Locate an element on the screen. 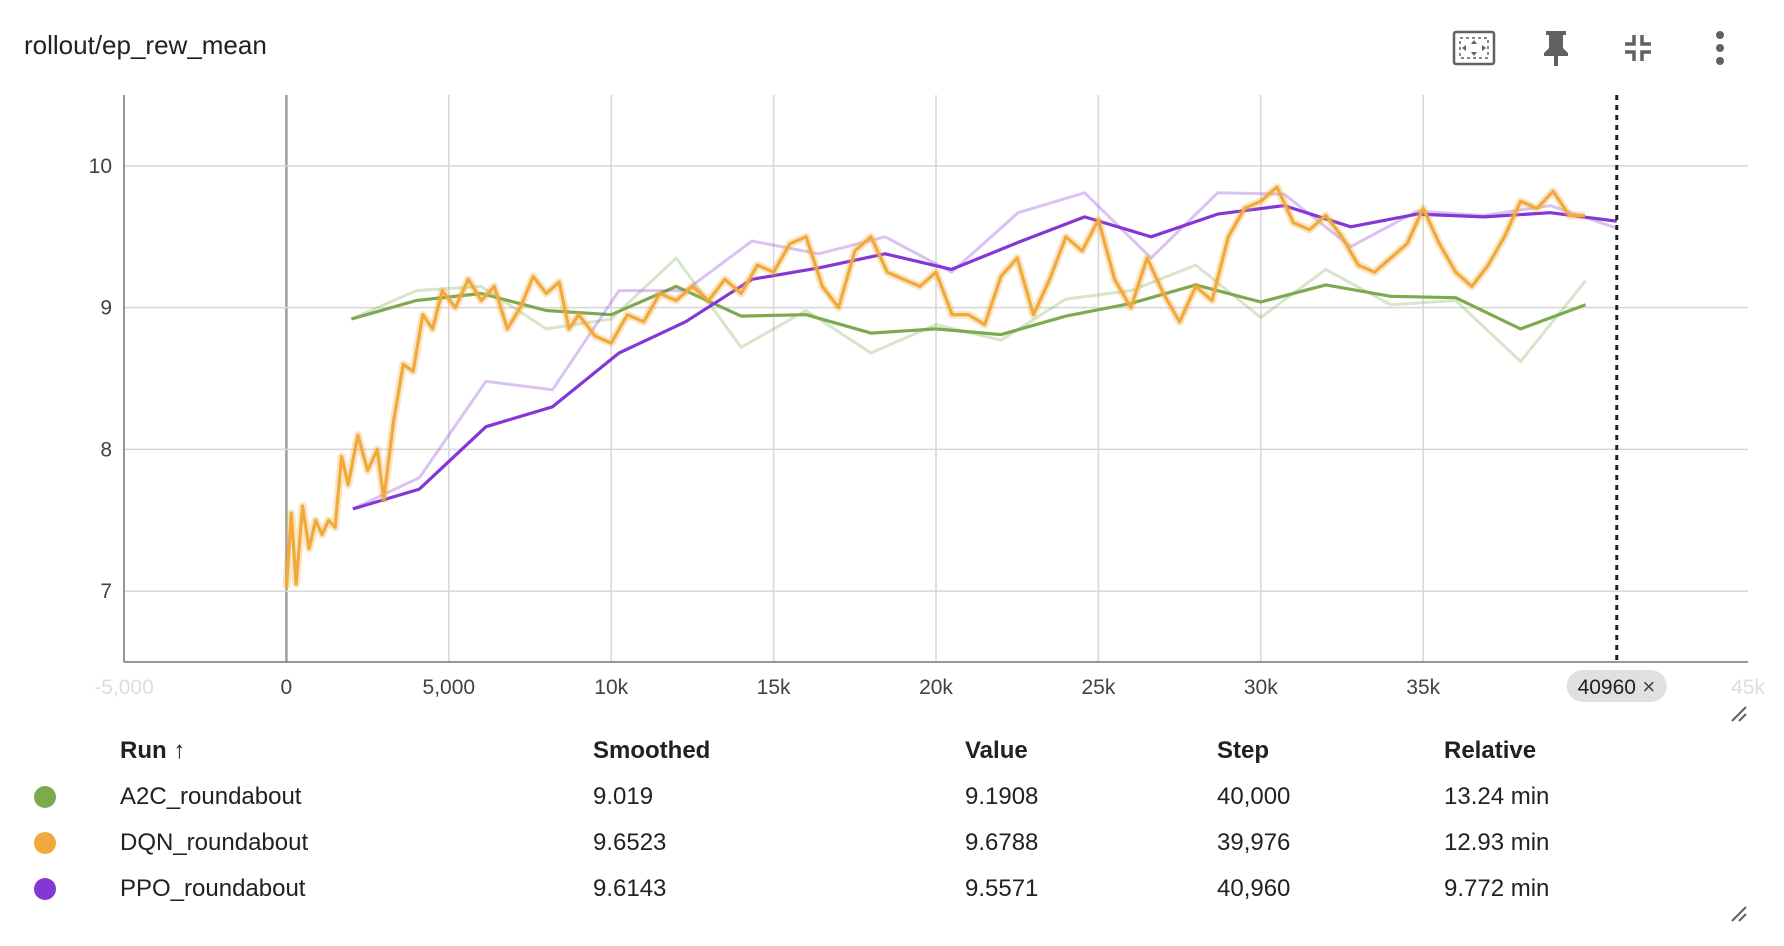 The image size is (1784, 946). header-step: Step is located at coordinates (1243, 750).